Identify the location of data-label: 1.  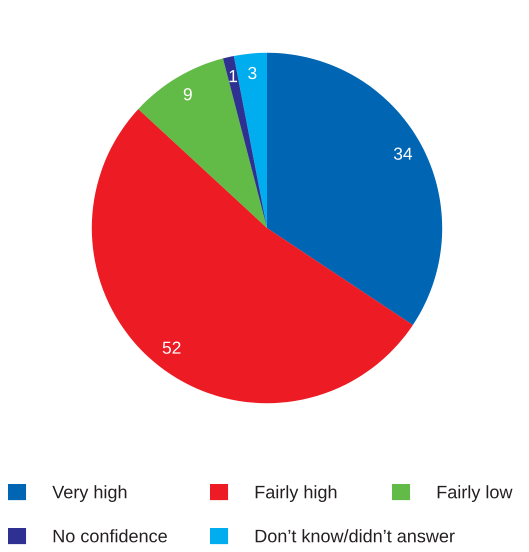
(234, 76).